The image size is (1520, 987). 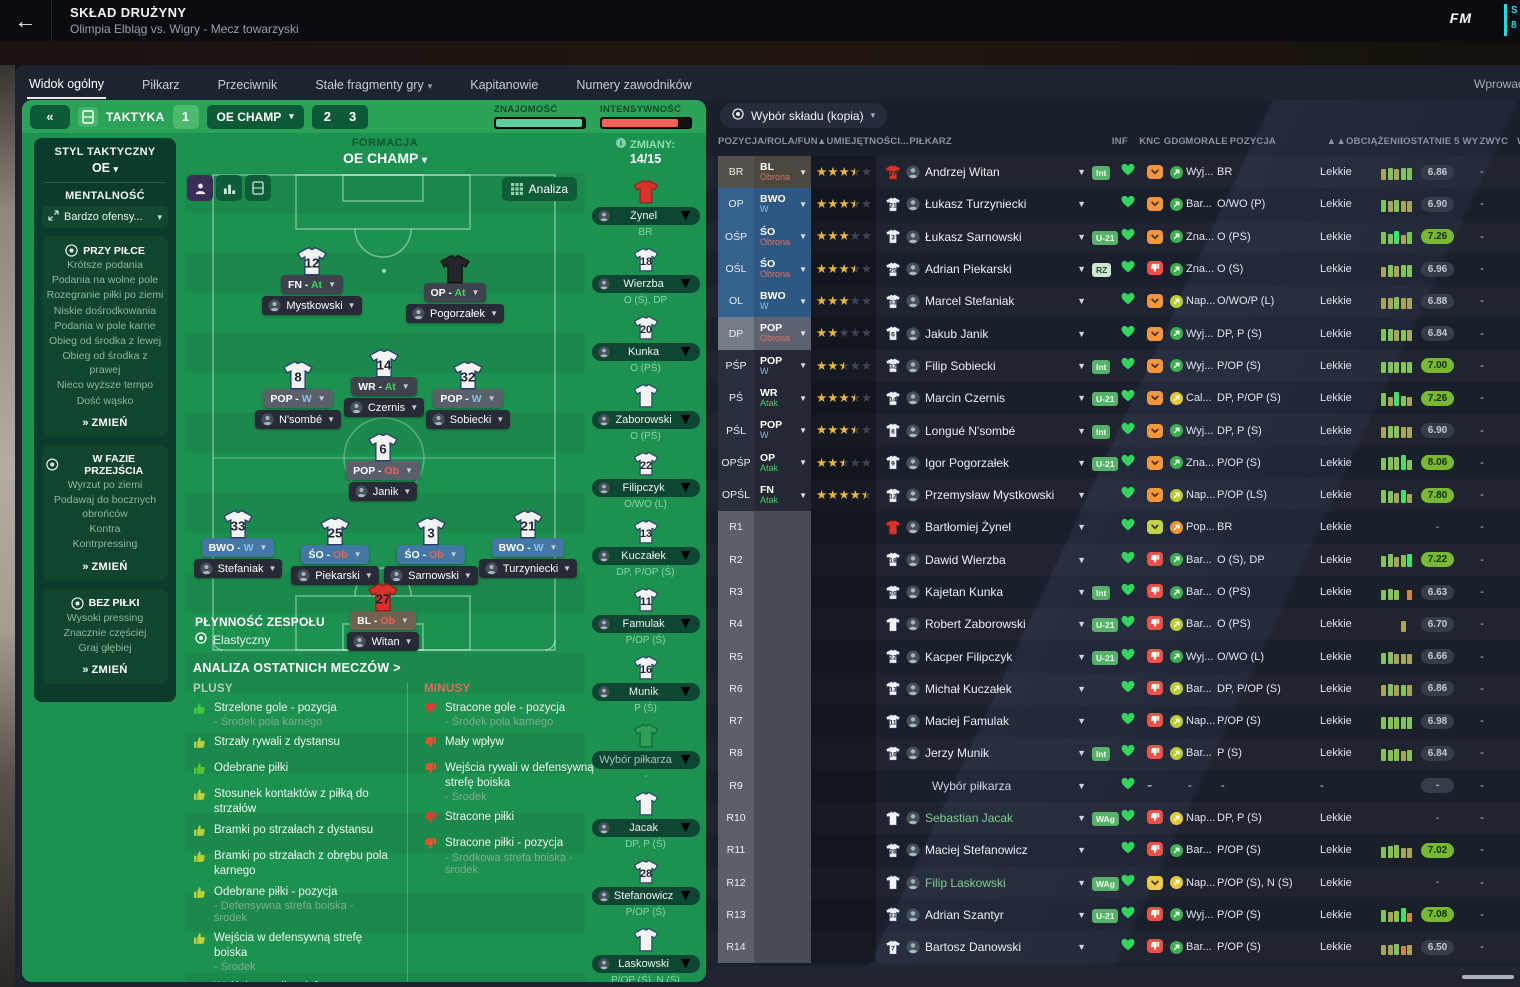 What do you see at coordinates (984, 850) in the screenshot?
I see `player-cell: 28 Maciej Stefanowicz ▼` at bounding box center [984, 850].